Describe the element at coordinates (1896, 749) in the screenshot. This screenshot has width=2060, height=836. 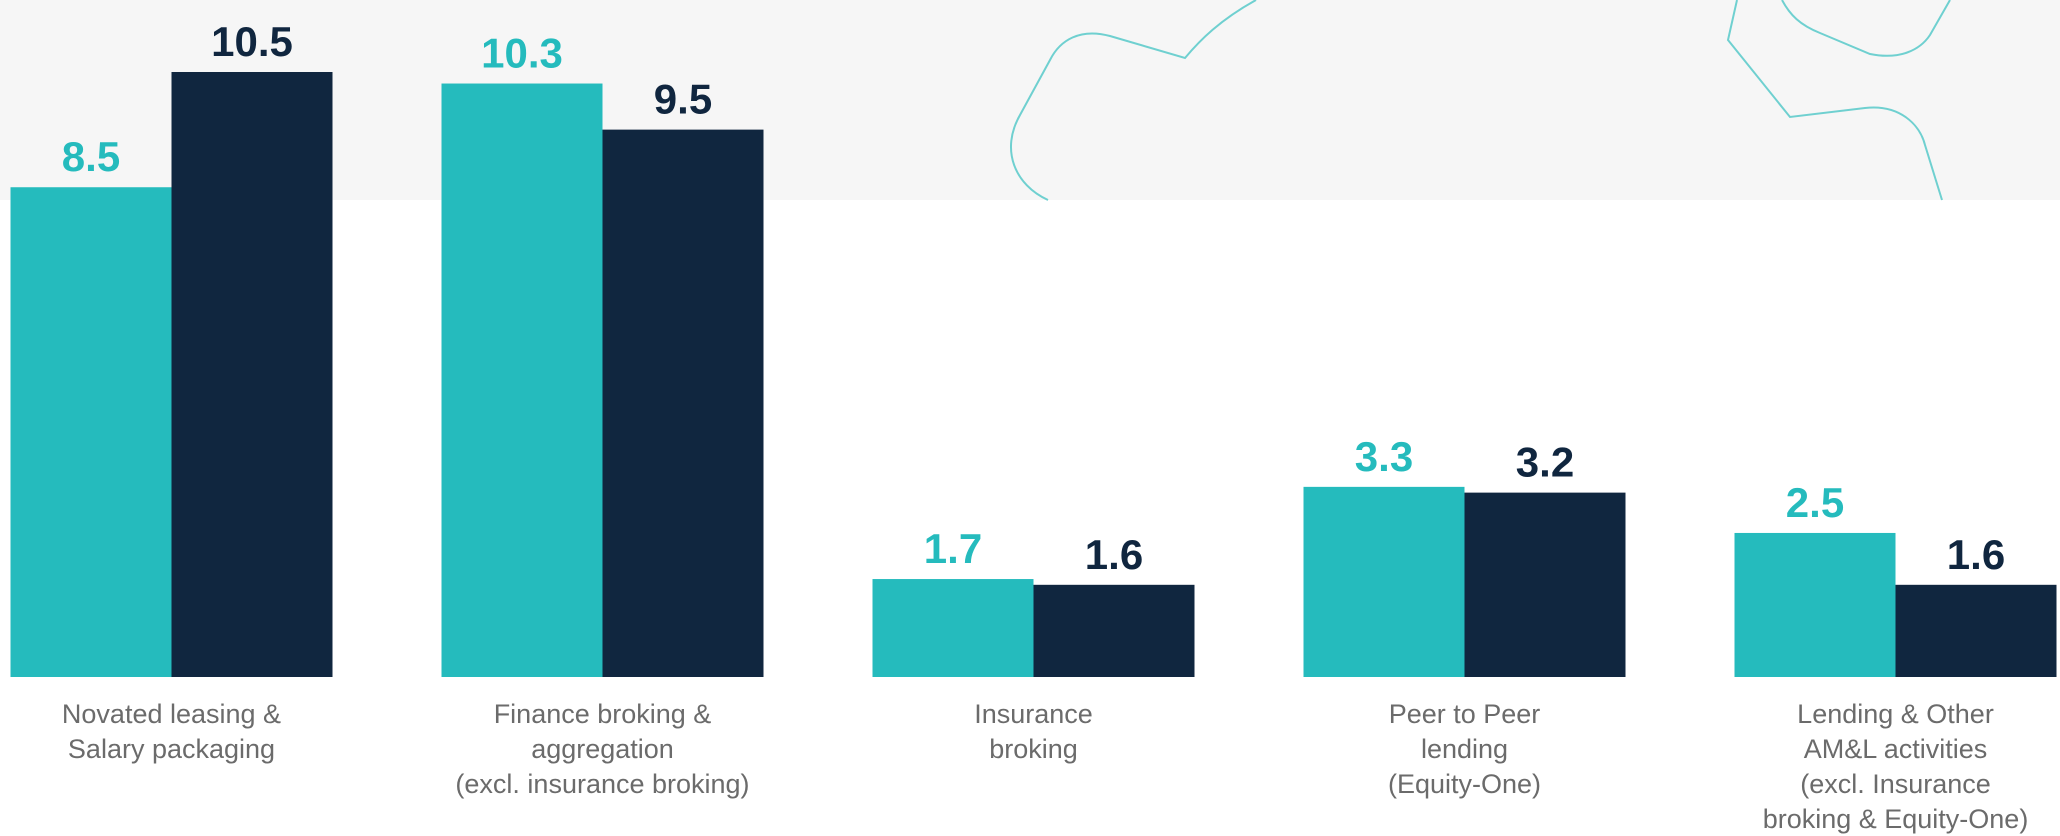
I see `x-tick-label: AM&L activities` at that location.